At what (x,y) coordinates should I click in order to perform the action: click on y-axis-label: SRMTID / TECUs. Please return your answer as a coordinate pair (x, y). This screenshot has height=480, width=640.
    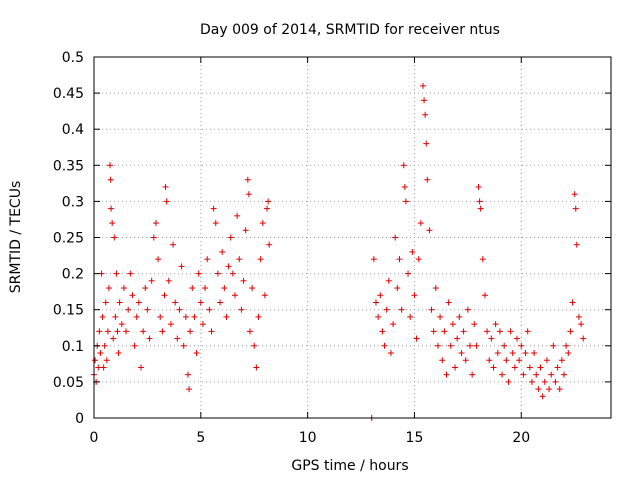
    Looking at the image, I should click on (16, 237).